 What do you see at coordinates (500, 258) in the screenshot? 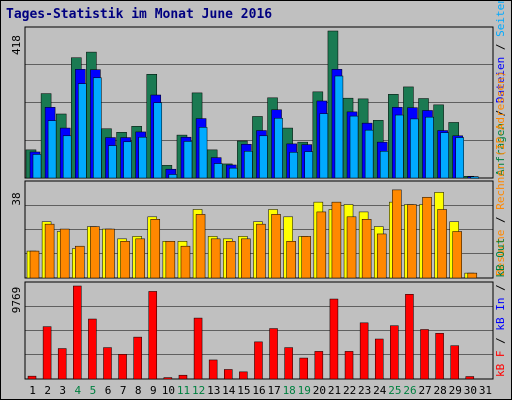
I see `legend-label-part: kB Out` at bounding box center [500, 258].